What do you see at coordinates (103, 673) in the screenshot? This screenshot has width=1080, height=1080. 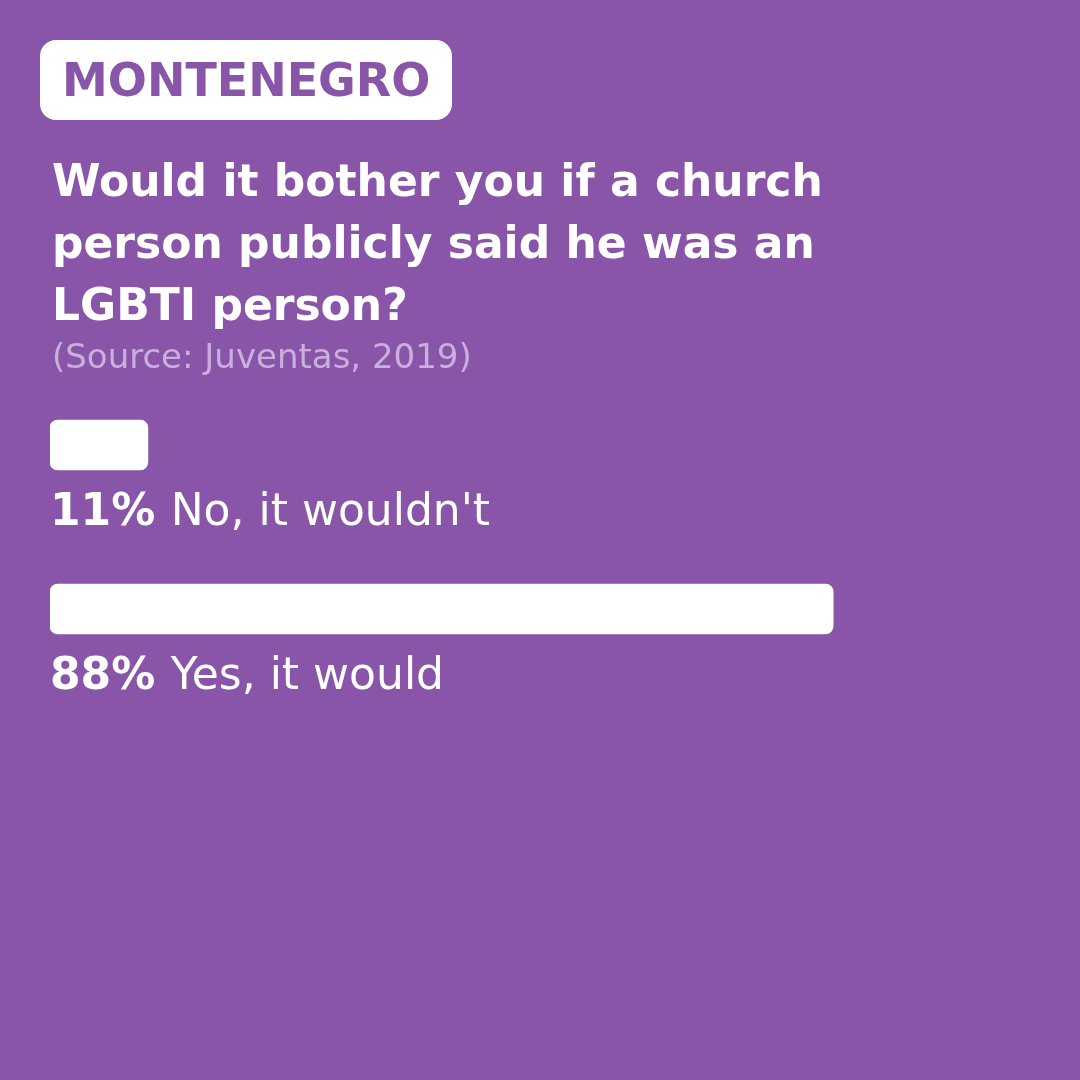 I see `data-label: 88%` at bounding box center [103, 673].